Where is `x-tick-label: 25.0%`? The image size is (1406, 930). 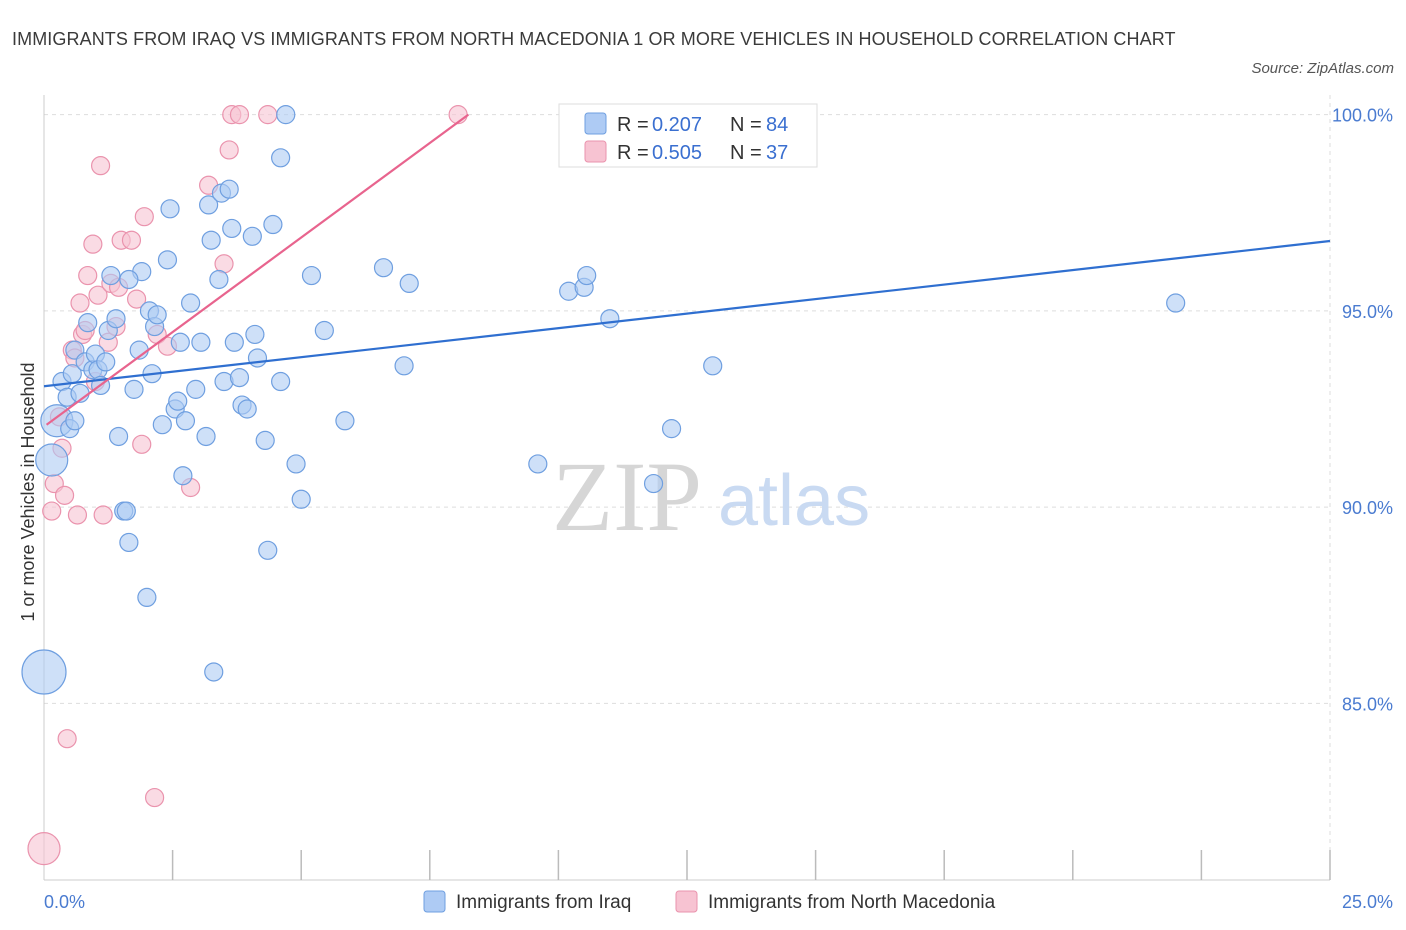
x-tick-label: 25.0% is located at coordinates (1367, 902).